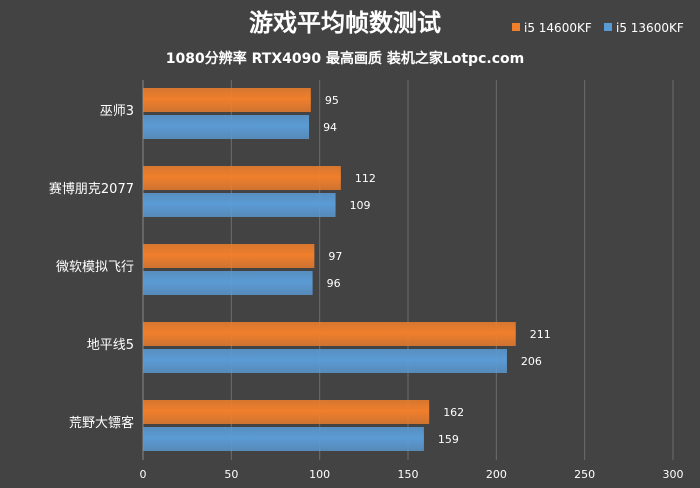  I want to click on category-label: 赛博朋克2077, so click(91, 189).